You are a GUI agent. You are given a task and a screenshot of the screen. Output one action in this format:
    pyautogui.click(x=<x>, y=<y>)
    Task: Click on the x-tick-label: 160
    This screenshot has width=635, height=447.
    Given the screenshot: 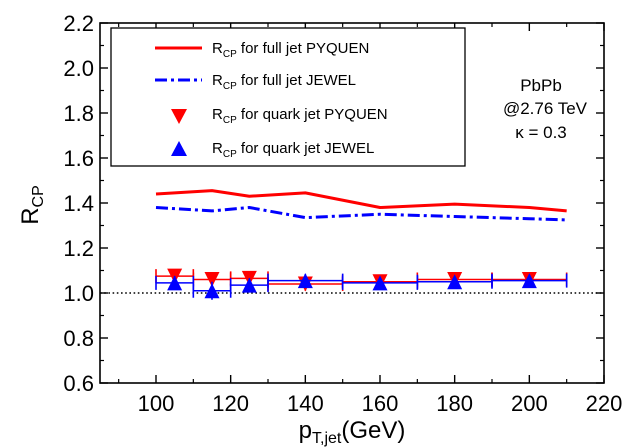 What is the action you would take?
    pyautogui.click(x=380, y=403)
    